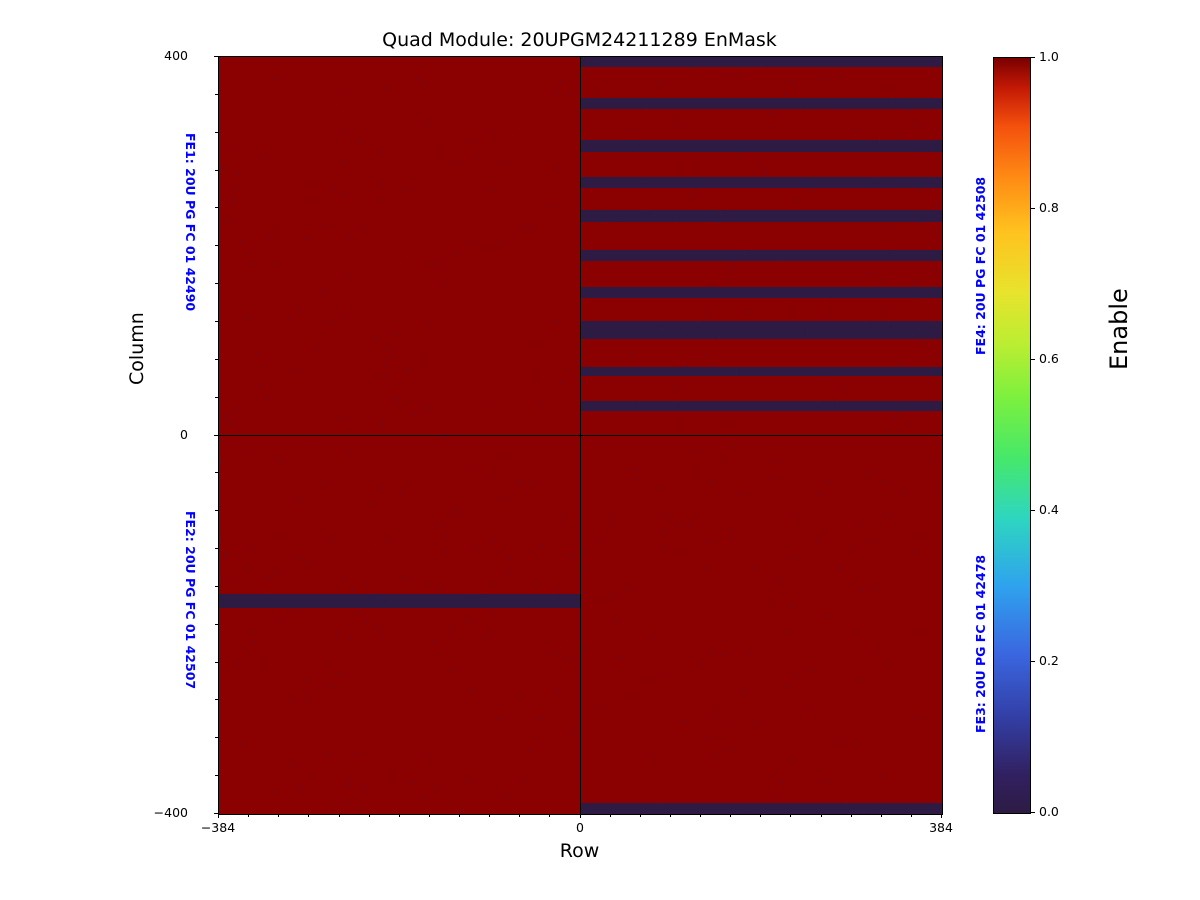 The height and width of the screenshot is (900, 1200). What do you see at coordinates (1012, 435) in the screenshot?
I see `colorbar` at bounding box center [1012, 435].